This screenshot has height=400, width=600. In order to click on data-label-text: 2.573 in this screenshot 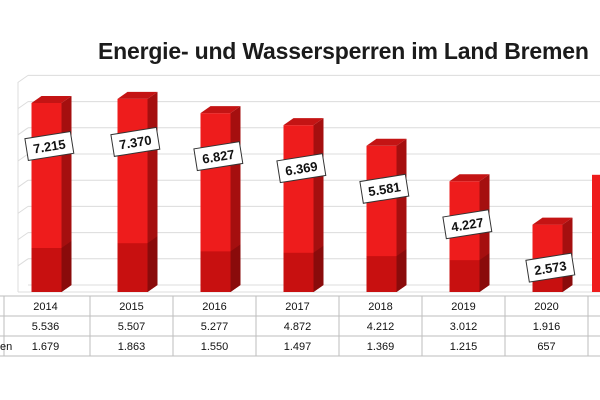, I will do `click(550, 268)`.